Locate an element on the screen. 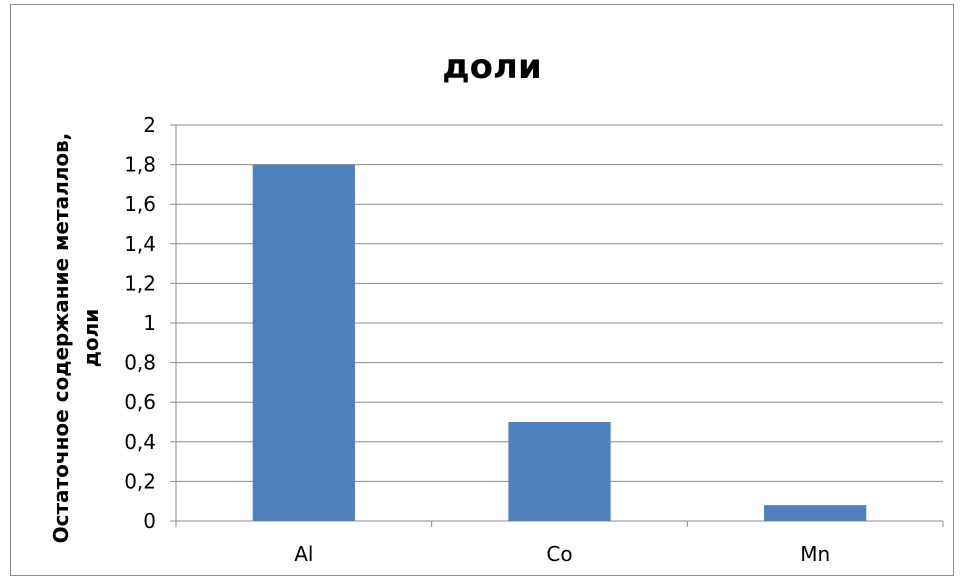 Image resolution: width=960 pixels, height=582 pixels. y-axis-title-line-1: Остаточное содержание металлов, is located at coordinates (61, 338).